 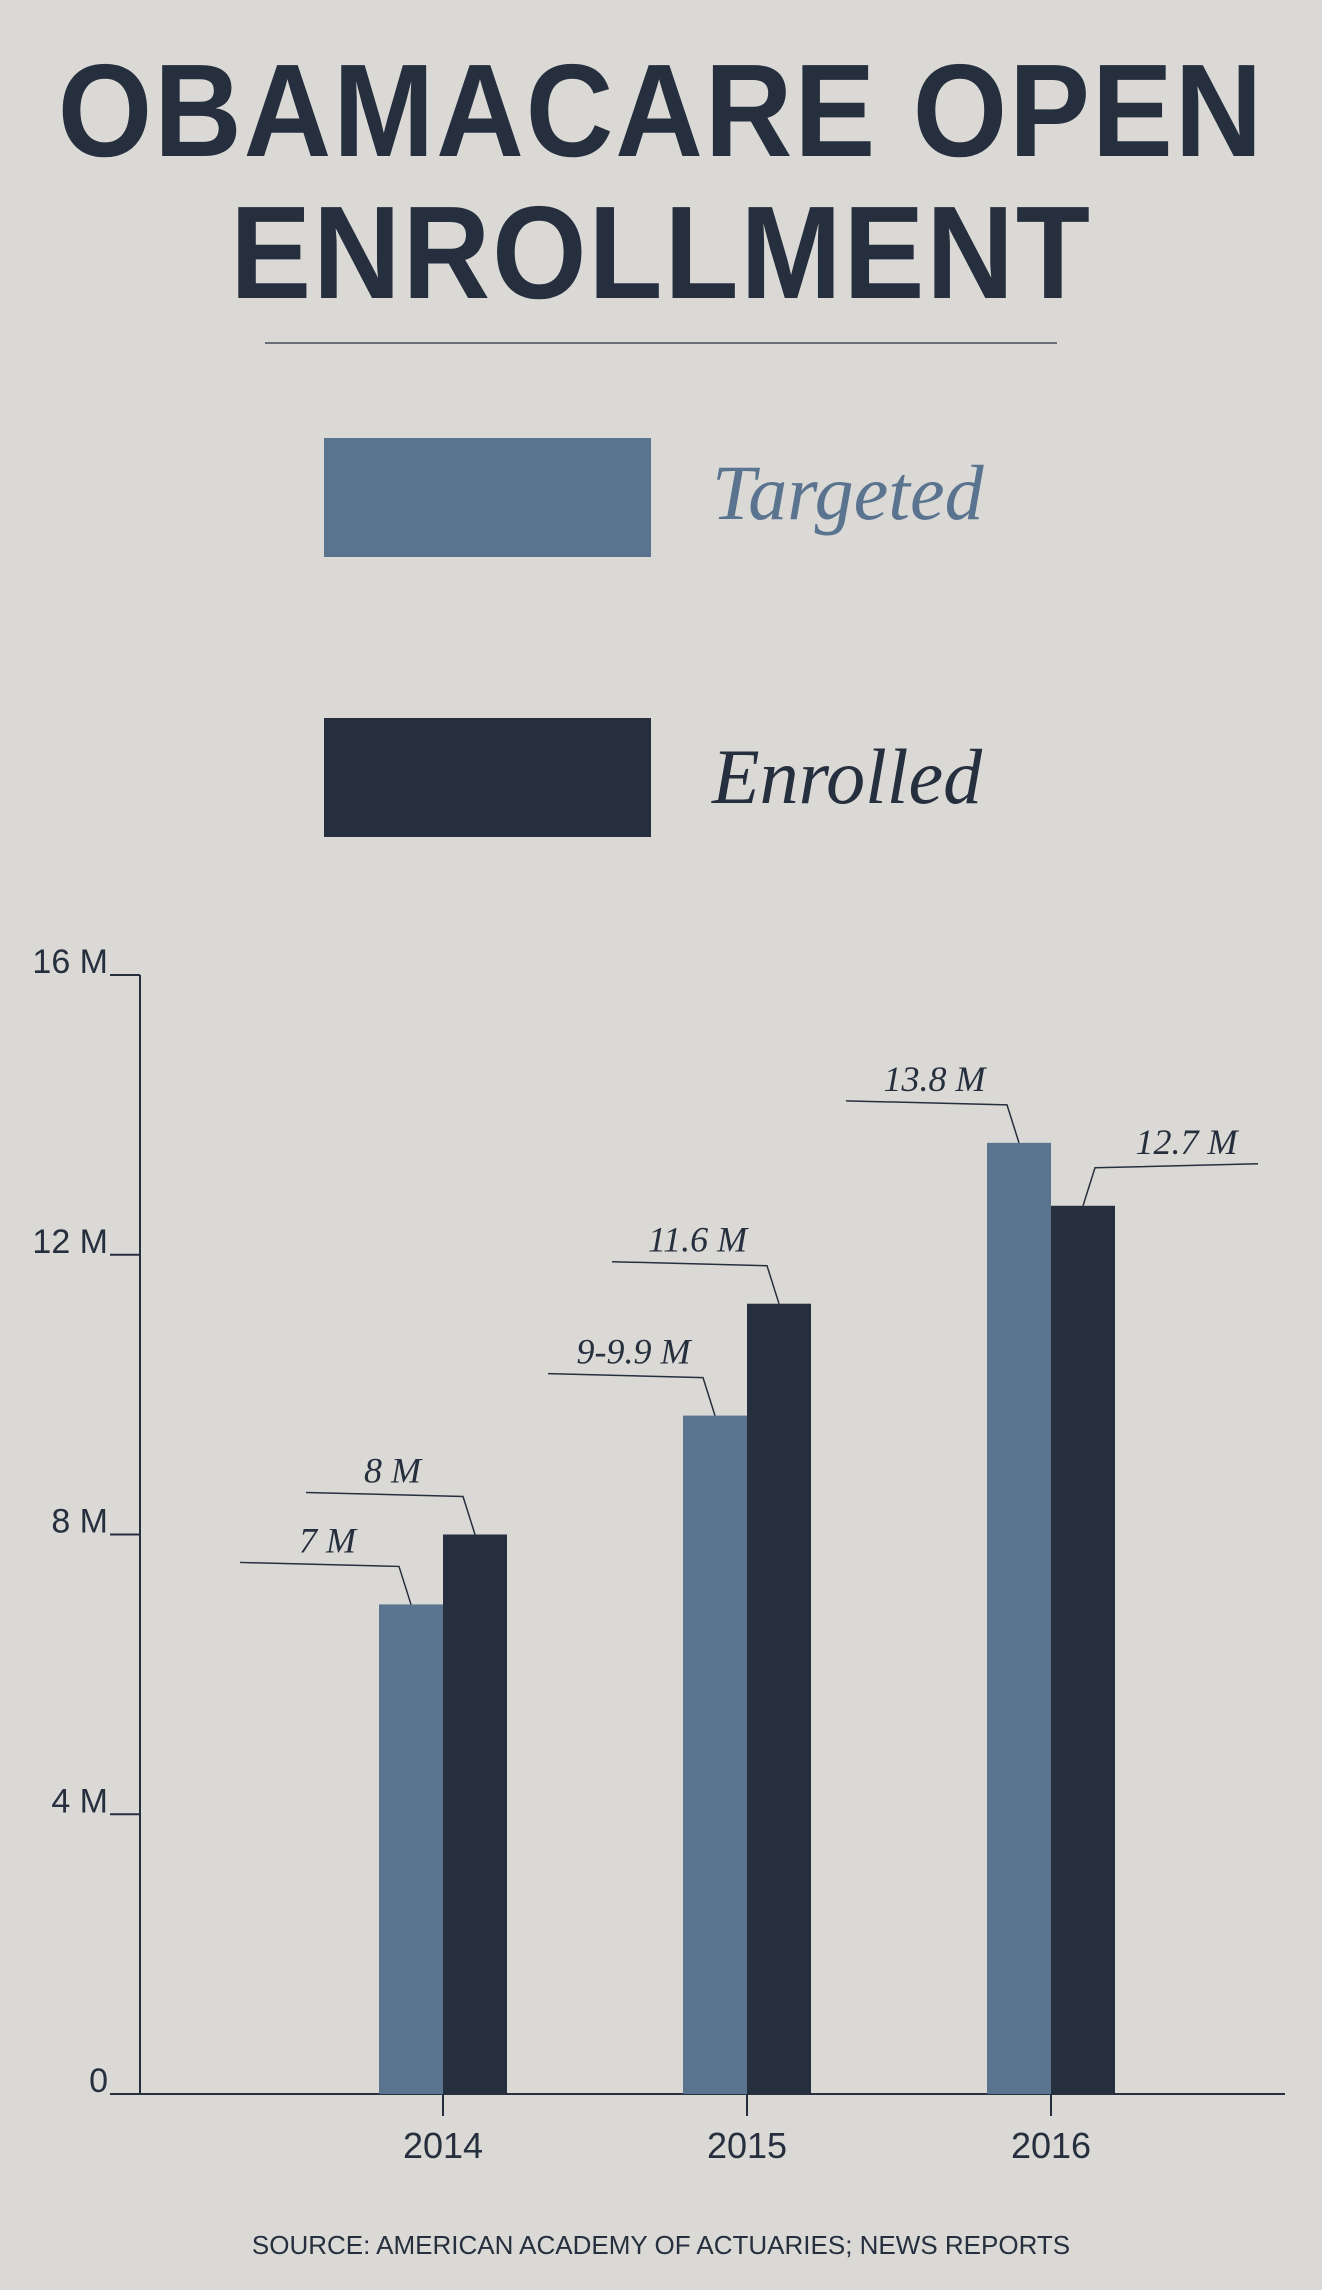 What do you see at coordinates (747, 2145) in the screenshot?
I see `x-tick-label: 2015` at bounding box center [747, 2145].